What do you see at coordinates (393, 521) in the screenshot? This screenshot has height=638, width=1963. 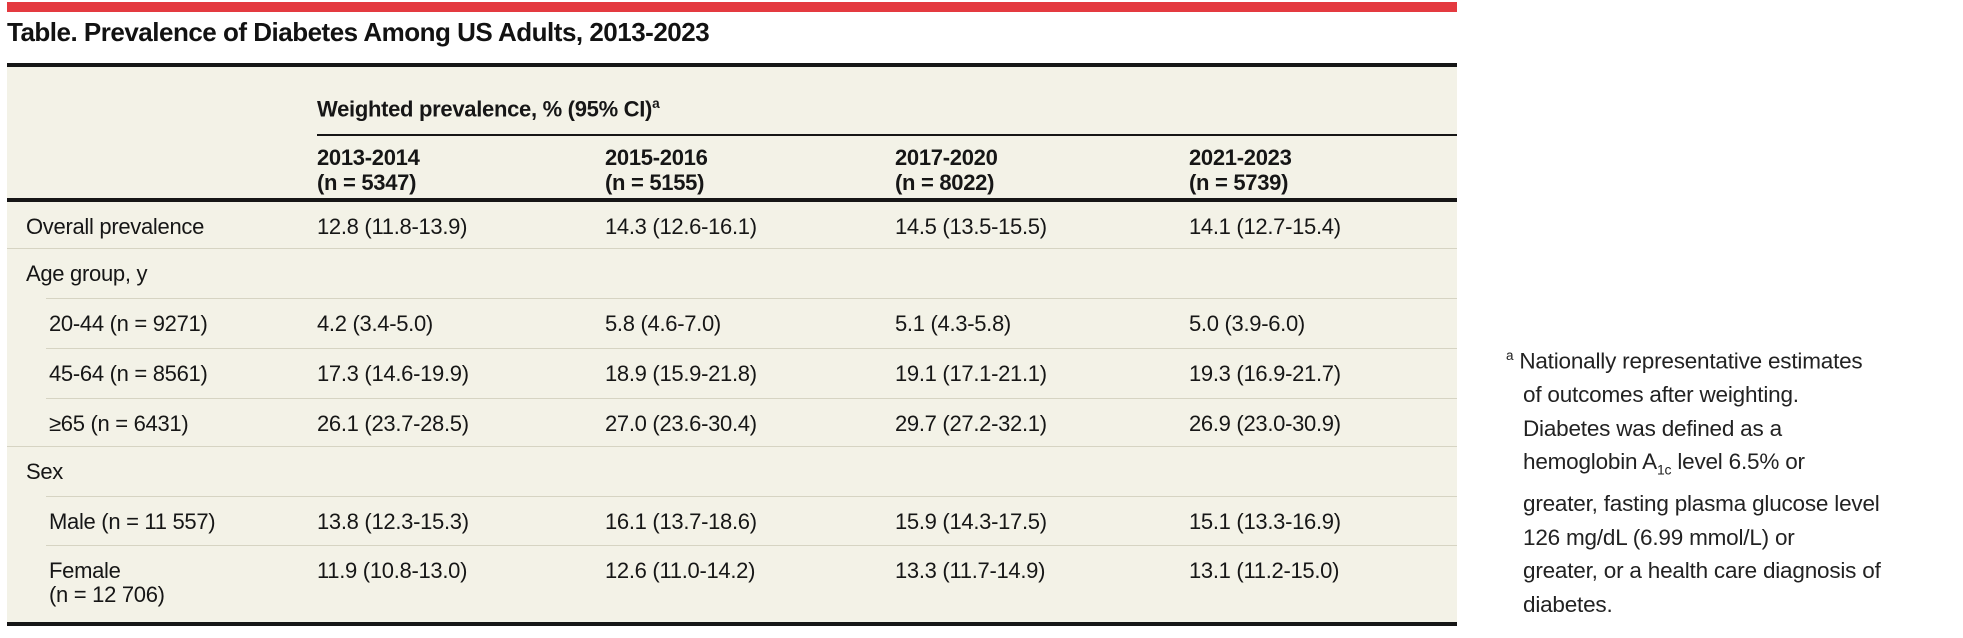 I see `cell-value: 13.8 (12.3-15.3)` at bounding box center [393, 521].